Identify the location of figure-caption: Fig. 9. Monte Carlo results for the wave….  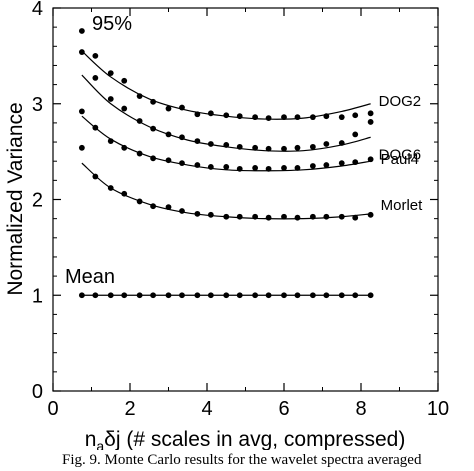
(242, 460).